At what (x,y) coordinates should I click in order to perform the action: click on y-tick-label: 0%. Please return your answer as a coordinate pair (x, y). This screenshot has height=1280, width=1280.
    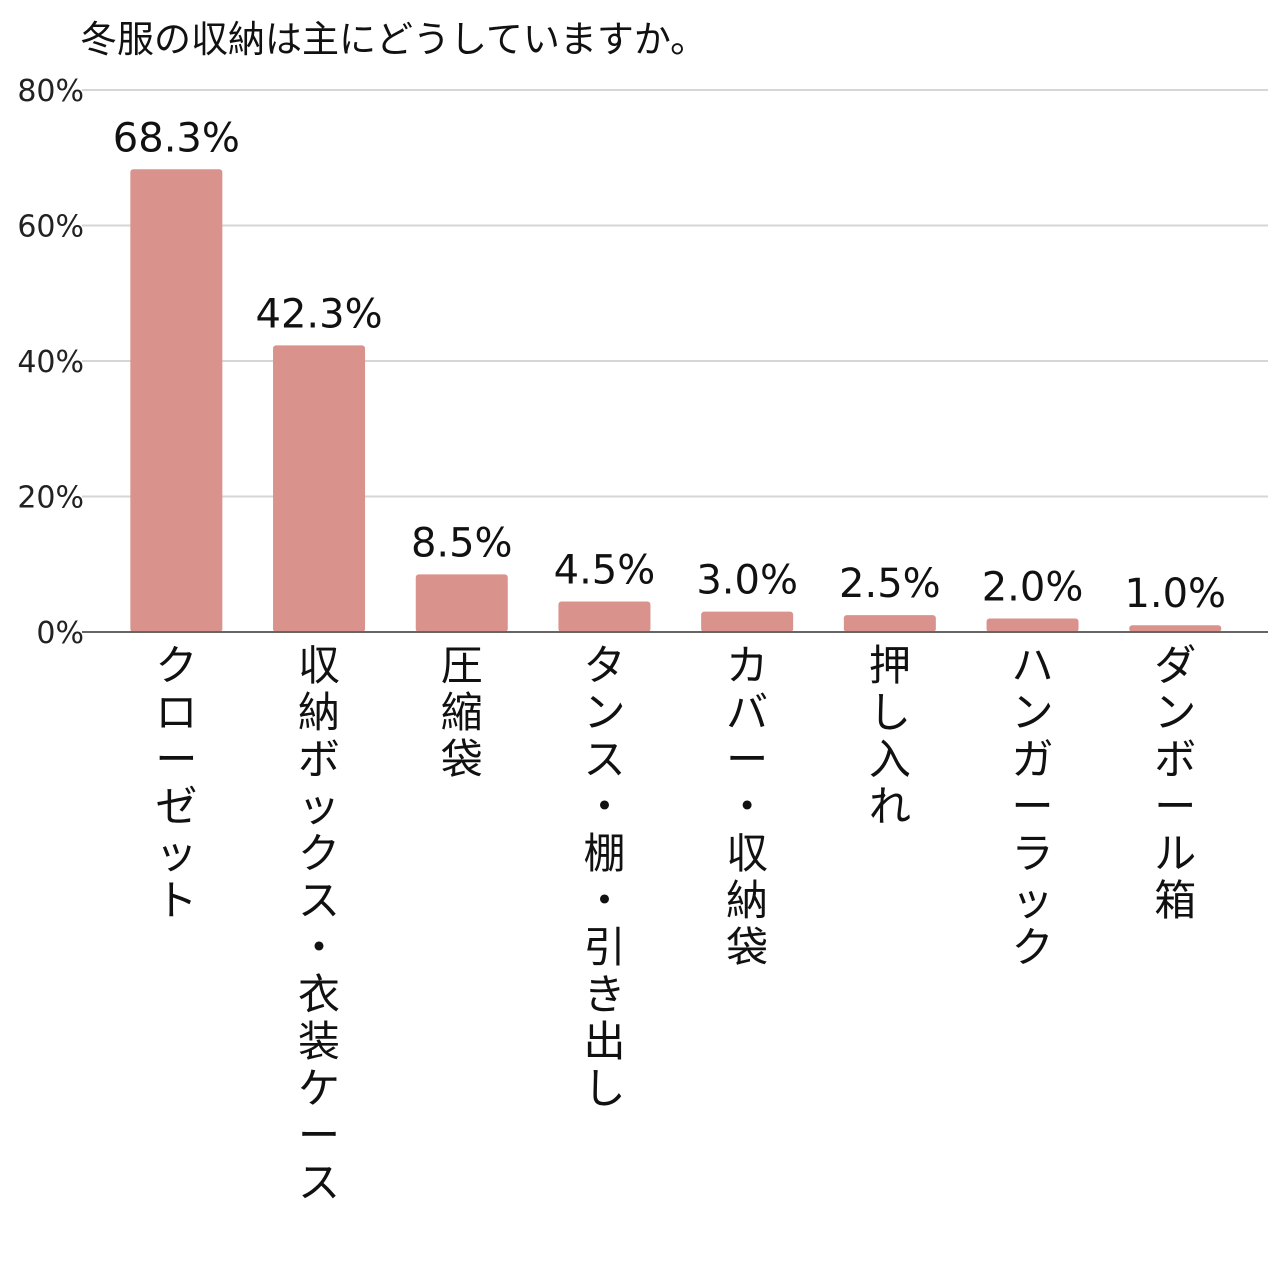
    Looking at the image, I should click on (60, 633).